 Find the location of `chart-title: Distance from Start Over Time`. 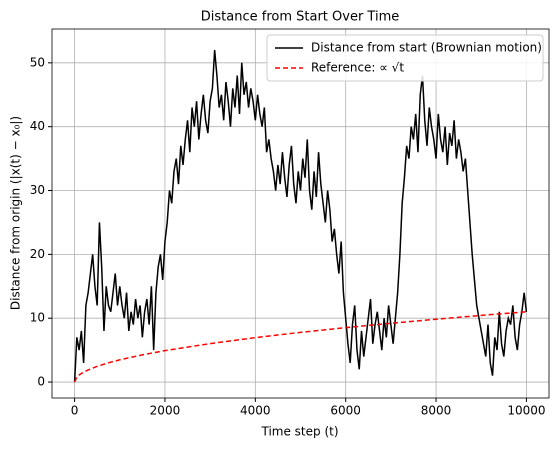

chart-title: Distance from Start Over Time is located at coordinates (300, 17).